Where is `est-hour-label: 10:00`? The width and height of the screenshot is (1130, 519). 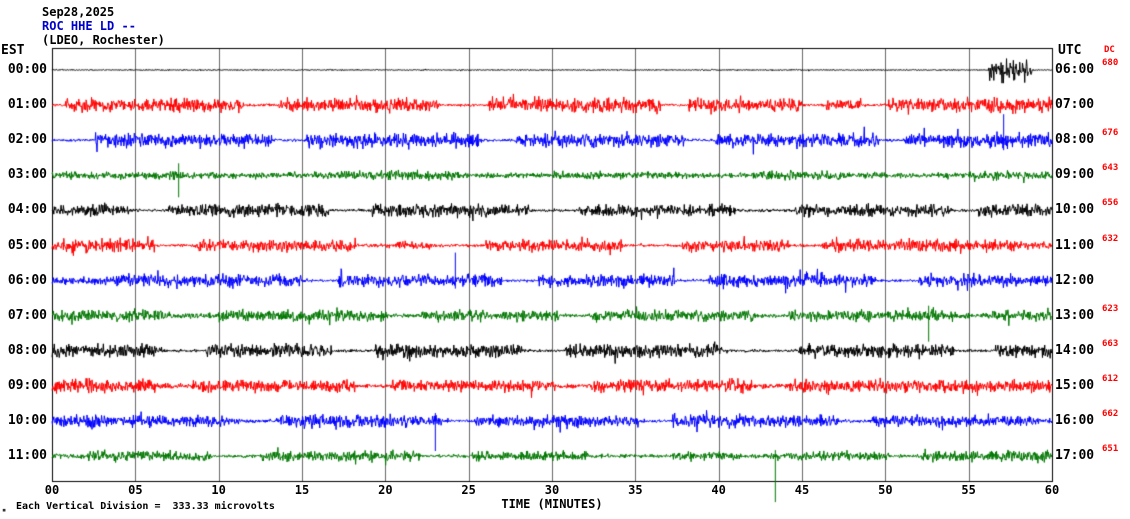
est-hour-label: 10:00 is located at coordinates (27, 420).